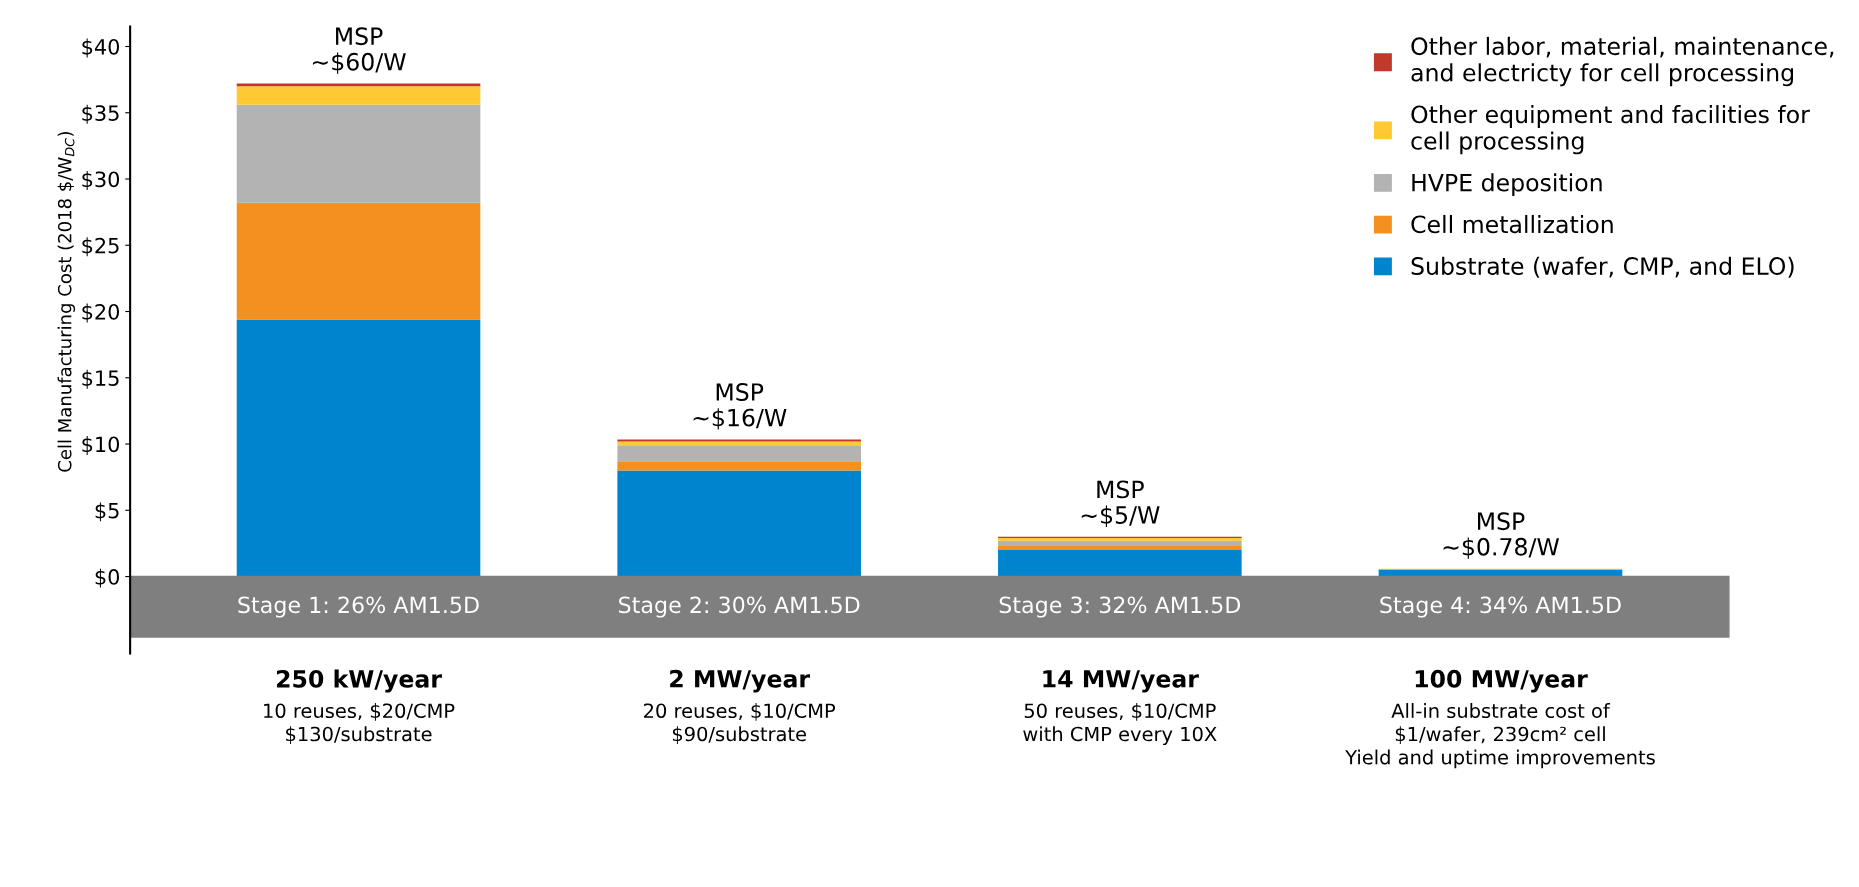 The height and width of the screenshot is (887, 1859). What do you see at coordinates (107, 512) in the screenshot?
I see `y-tick-label: $5` at bounding box center [107, 512].